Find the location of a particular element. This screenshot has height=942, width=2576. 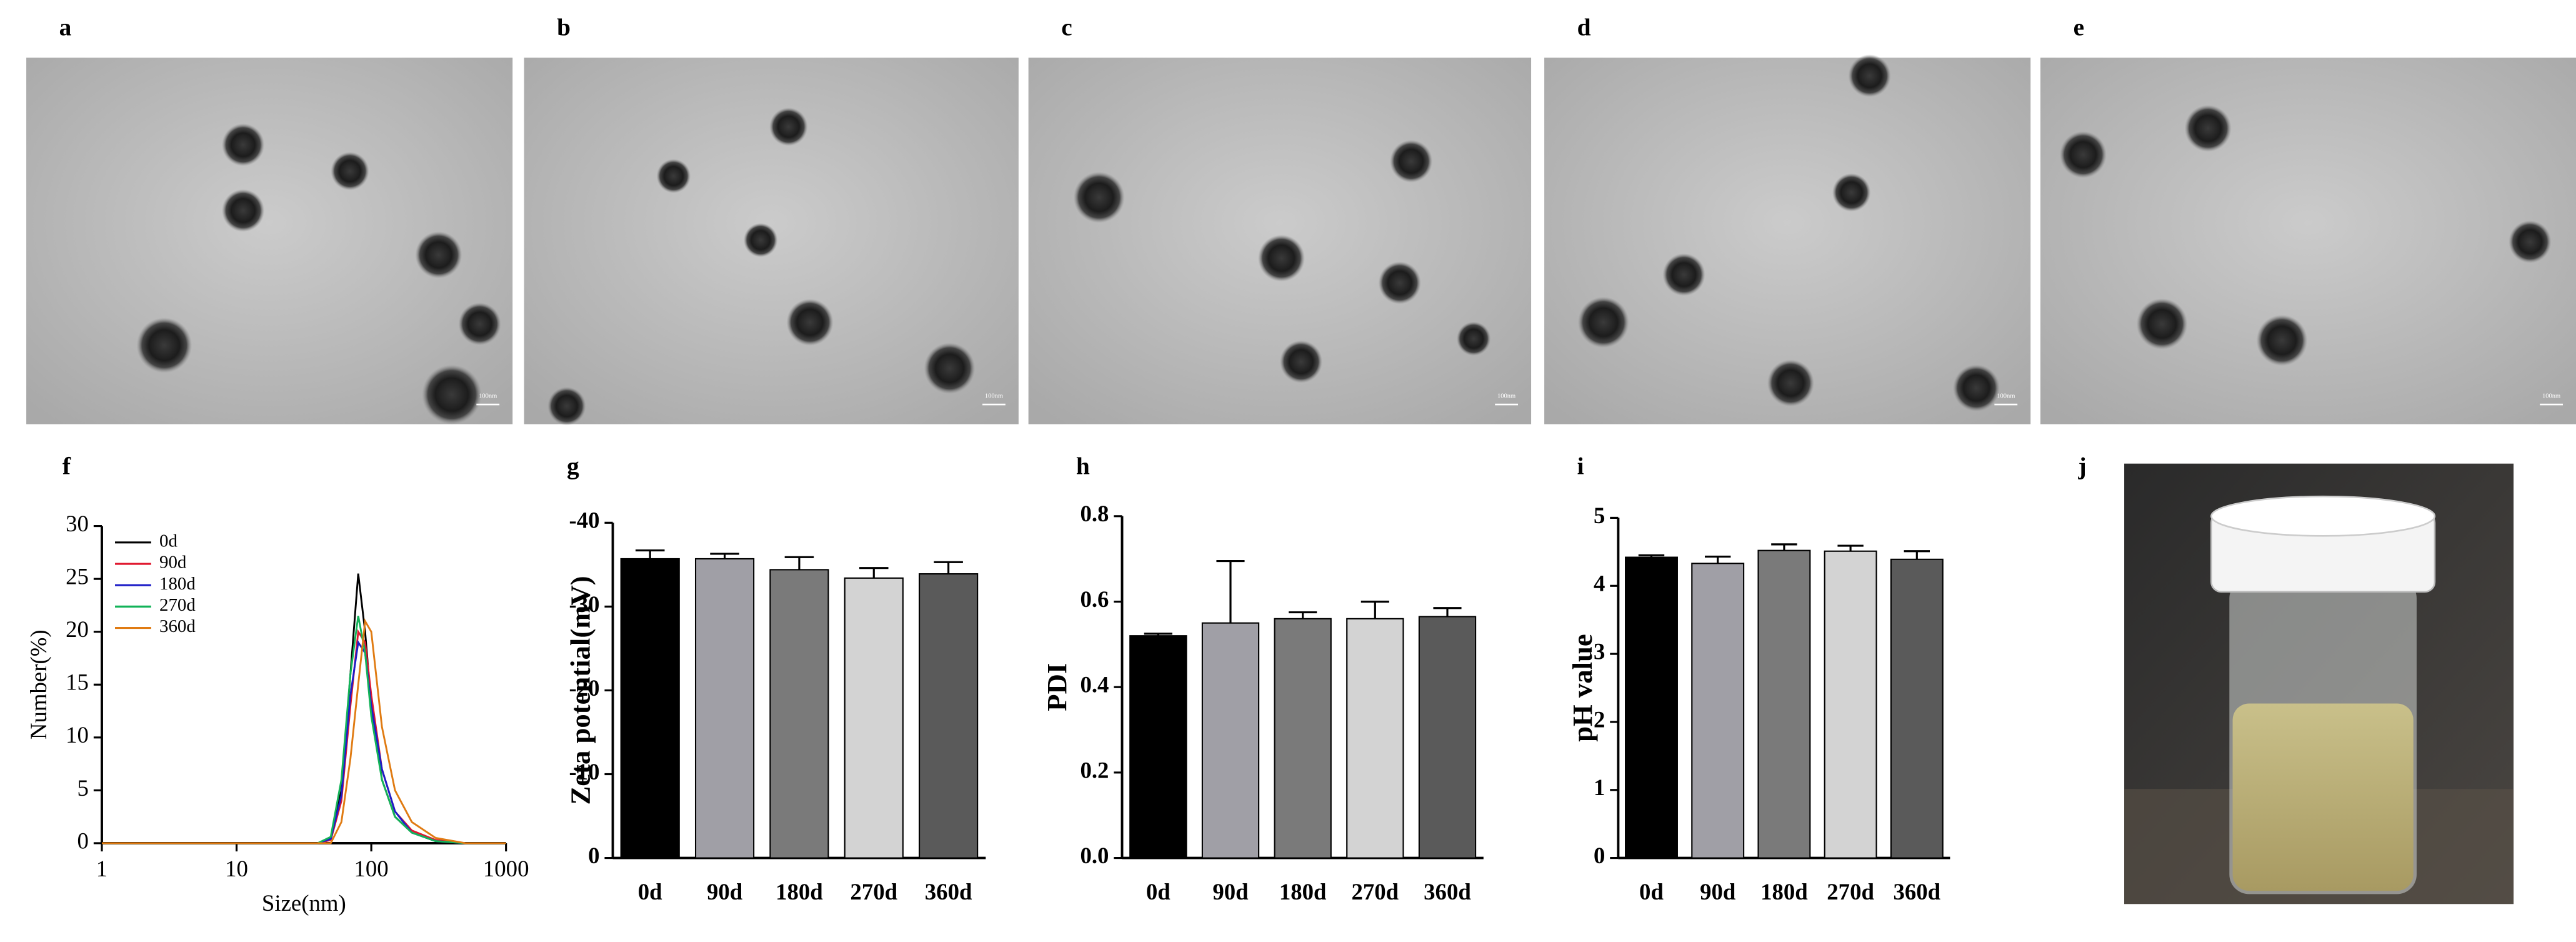

vial-liquid is located at coordinates (2323, 797).